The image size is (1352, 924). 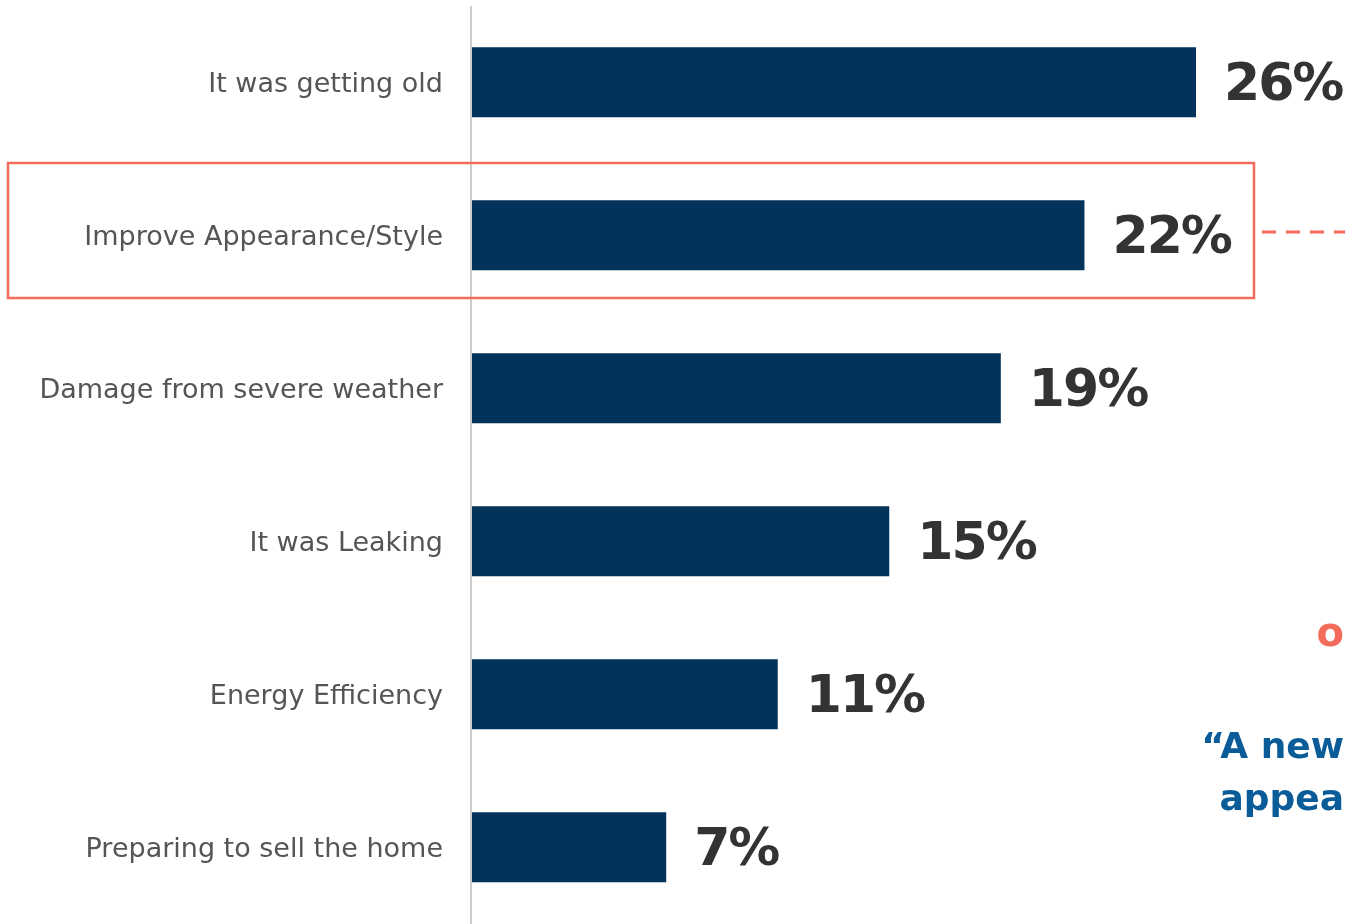 What do you see at coordinates (1330, 632) in the screenshot?
I see `text: o` at bounding box center [1330, 632].